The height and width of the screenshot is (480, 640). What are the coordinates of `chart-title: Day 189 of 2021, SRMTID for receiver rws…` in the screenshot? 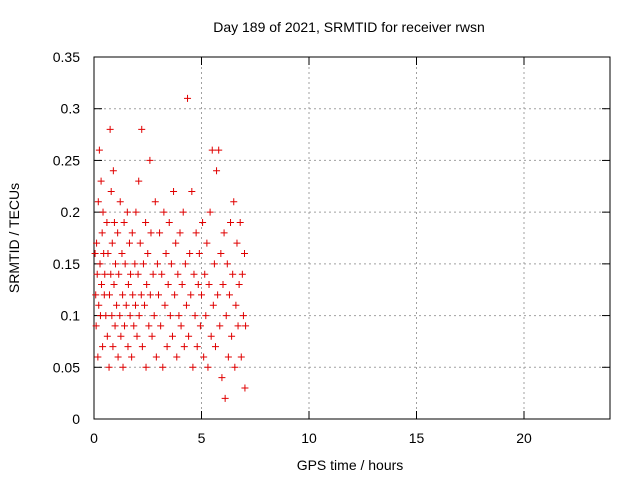 It's located at (349, 27).